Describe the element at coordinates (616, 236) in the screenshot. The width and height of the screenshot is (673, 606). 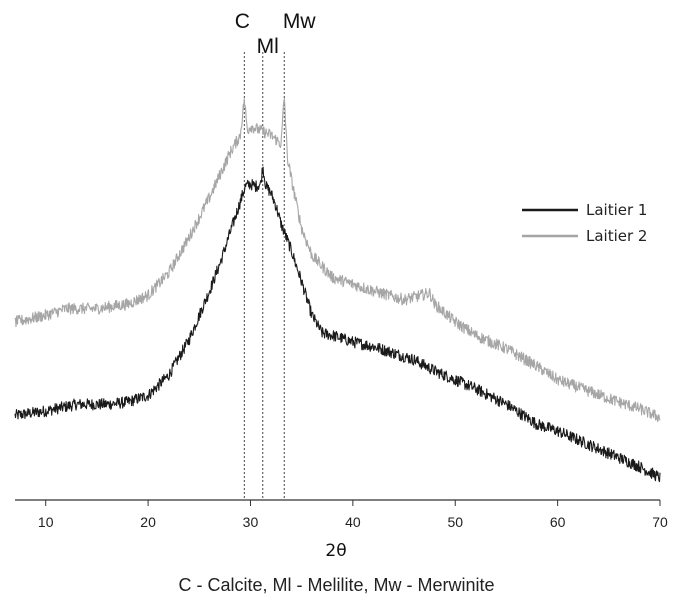
I see `legend-label-2: Laitier 2` at that location.